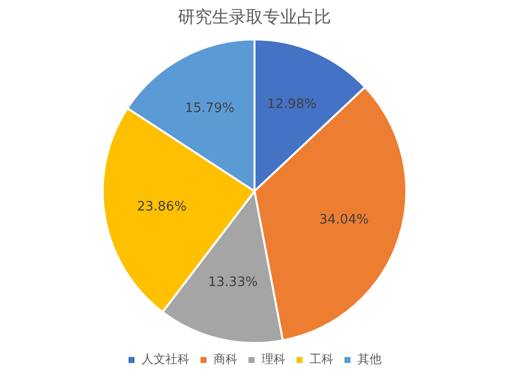  What do you see at coordinates (254, 18) in the screenshot?
I see `chart-title: 研究生录取专业占比` at bounding box center [254, 18].